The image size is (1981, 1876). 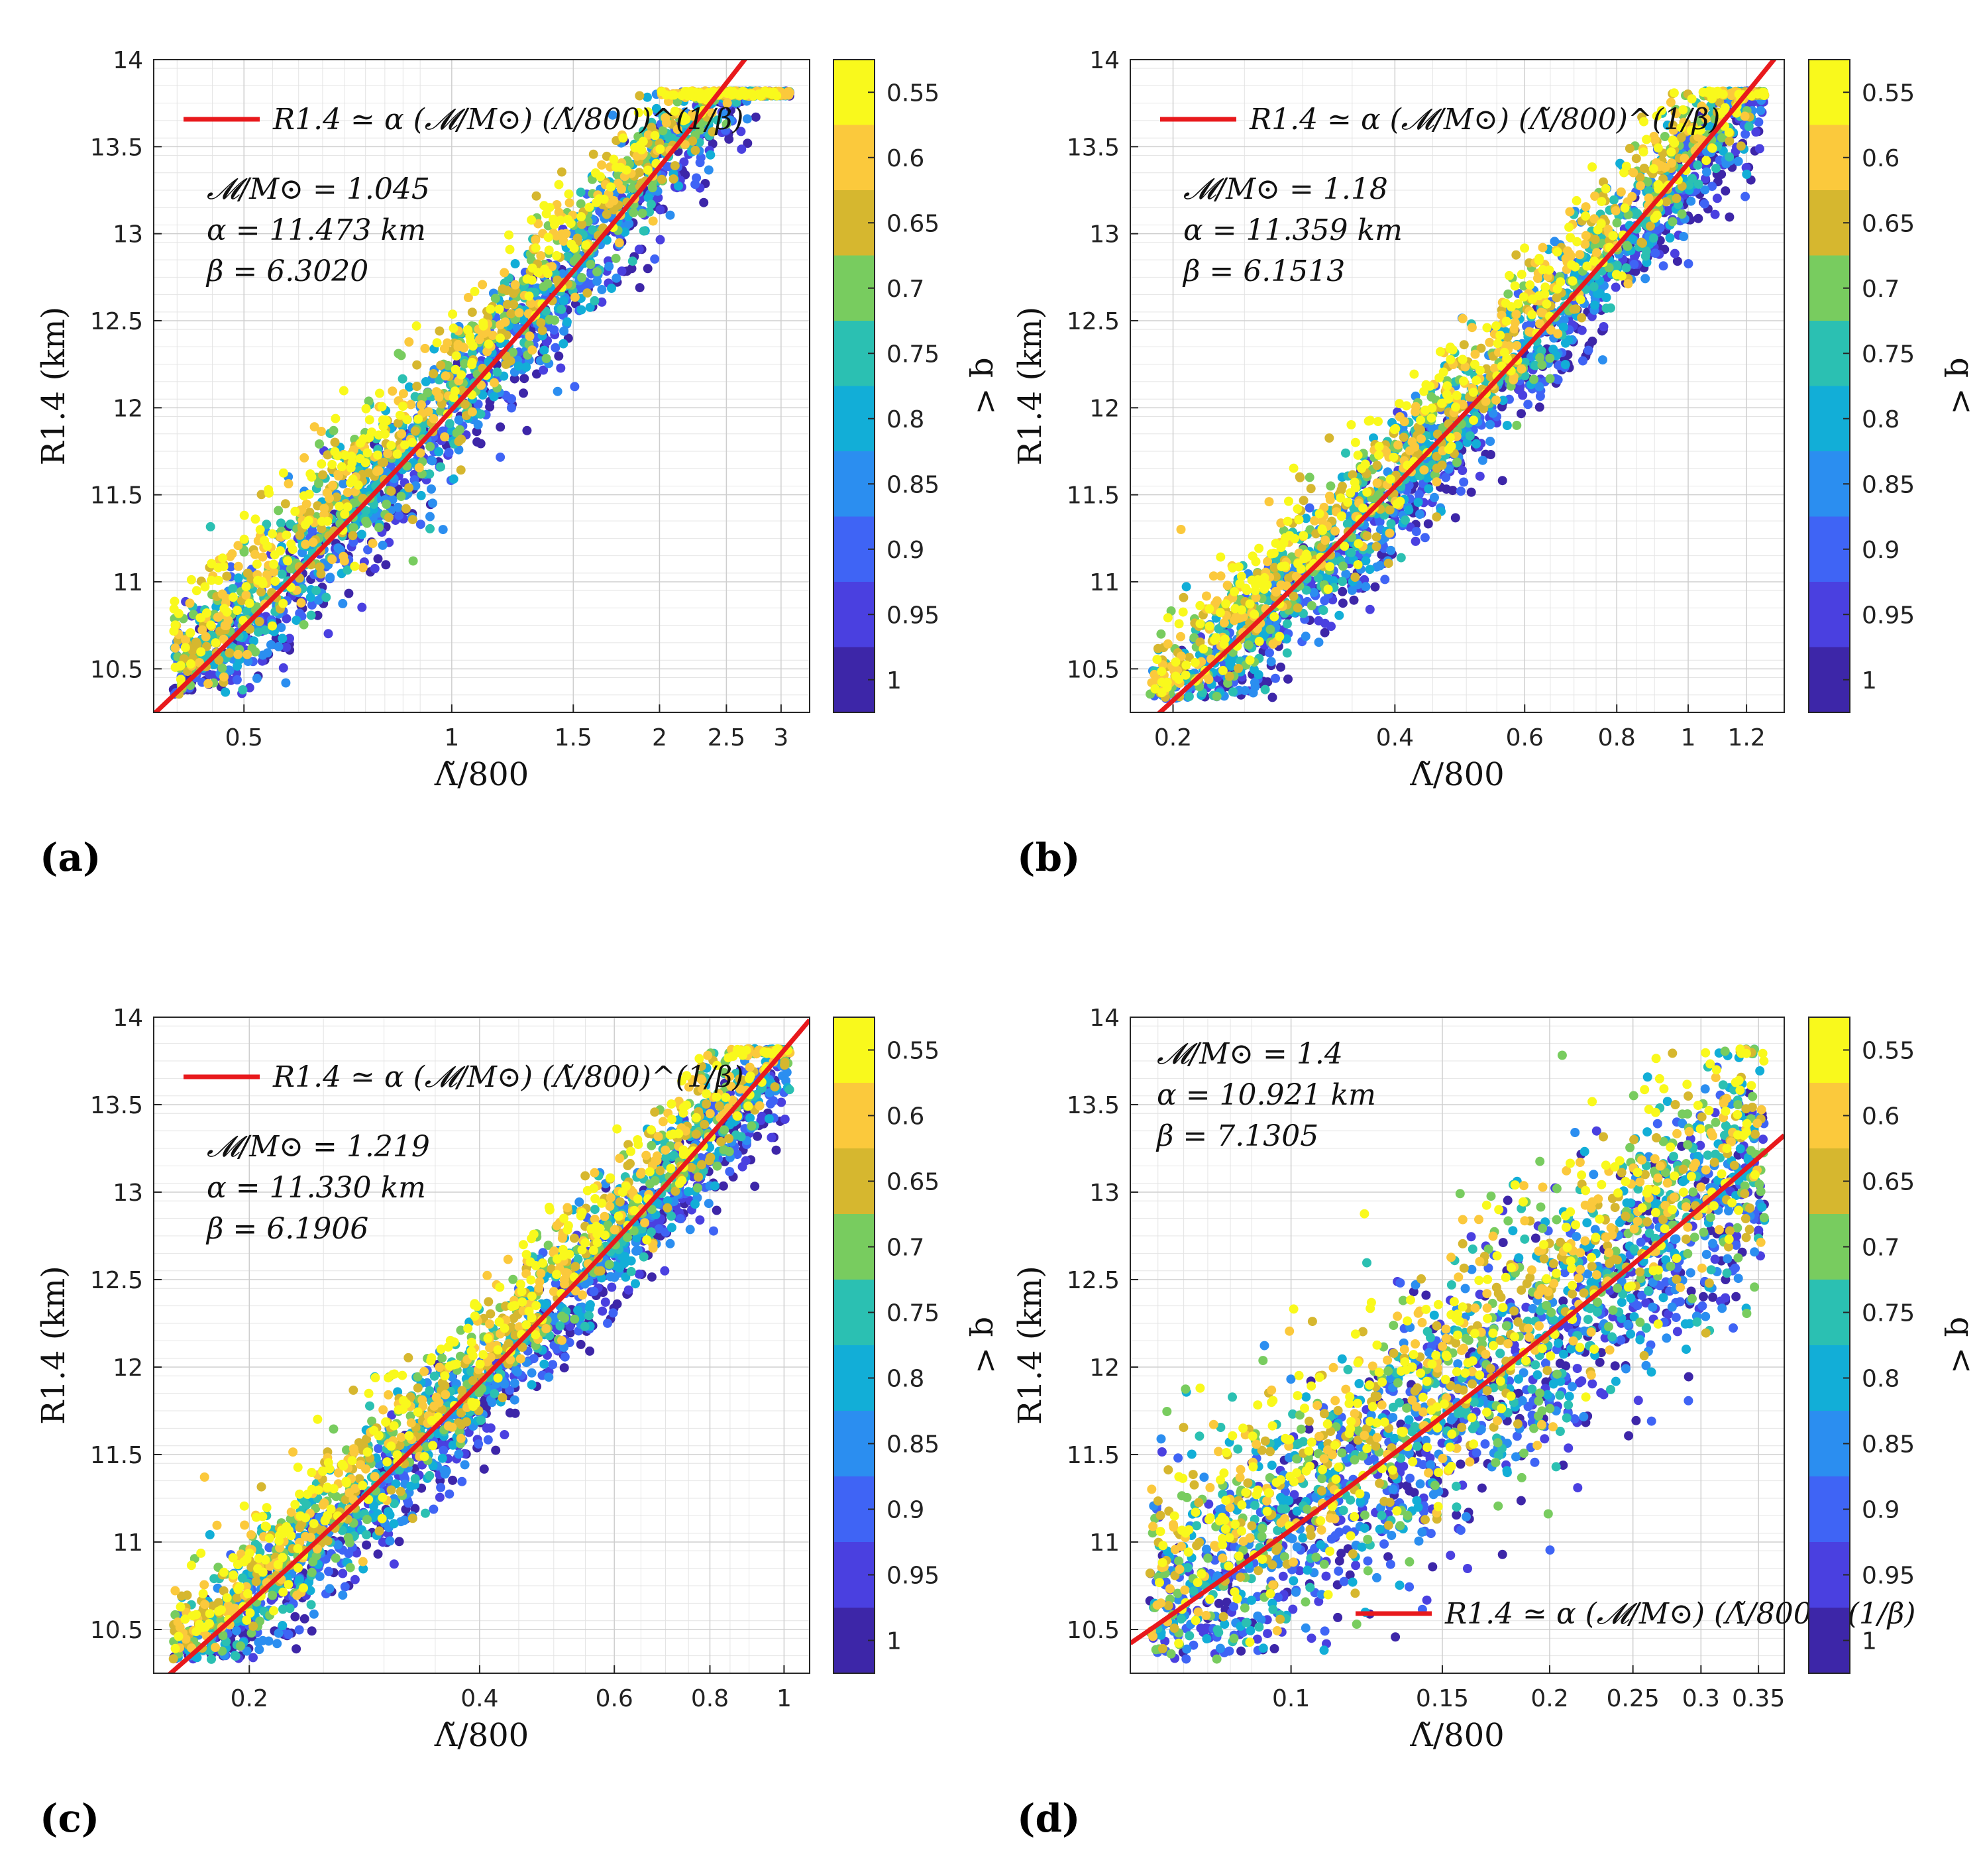 What do you see at coordinates (986, 385) in the screenshot?
I see `colorbar-title: q <` at bounding box center [986, 385].